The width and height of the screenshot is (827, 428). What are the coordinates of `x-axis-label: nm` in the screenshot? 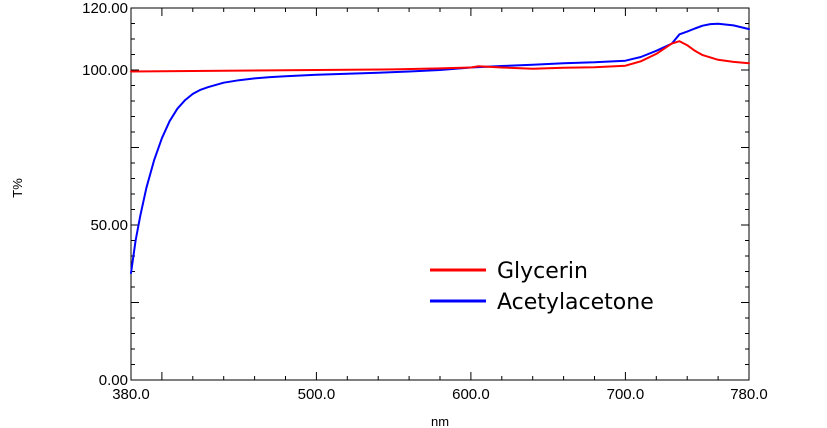 It's located at (440, 421).